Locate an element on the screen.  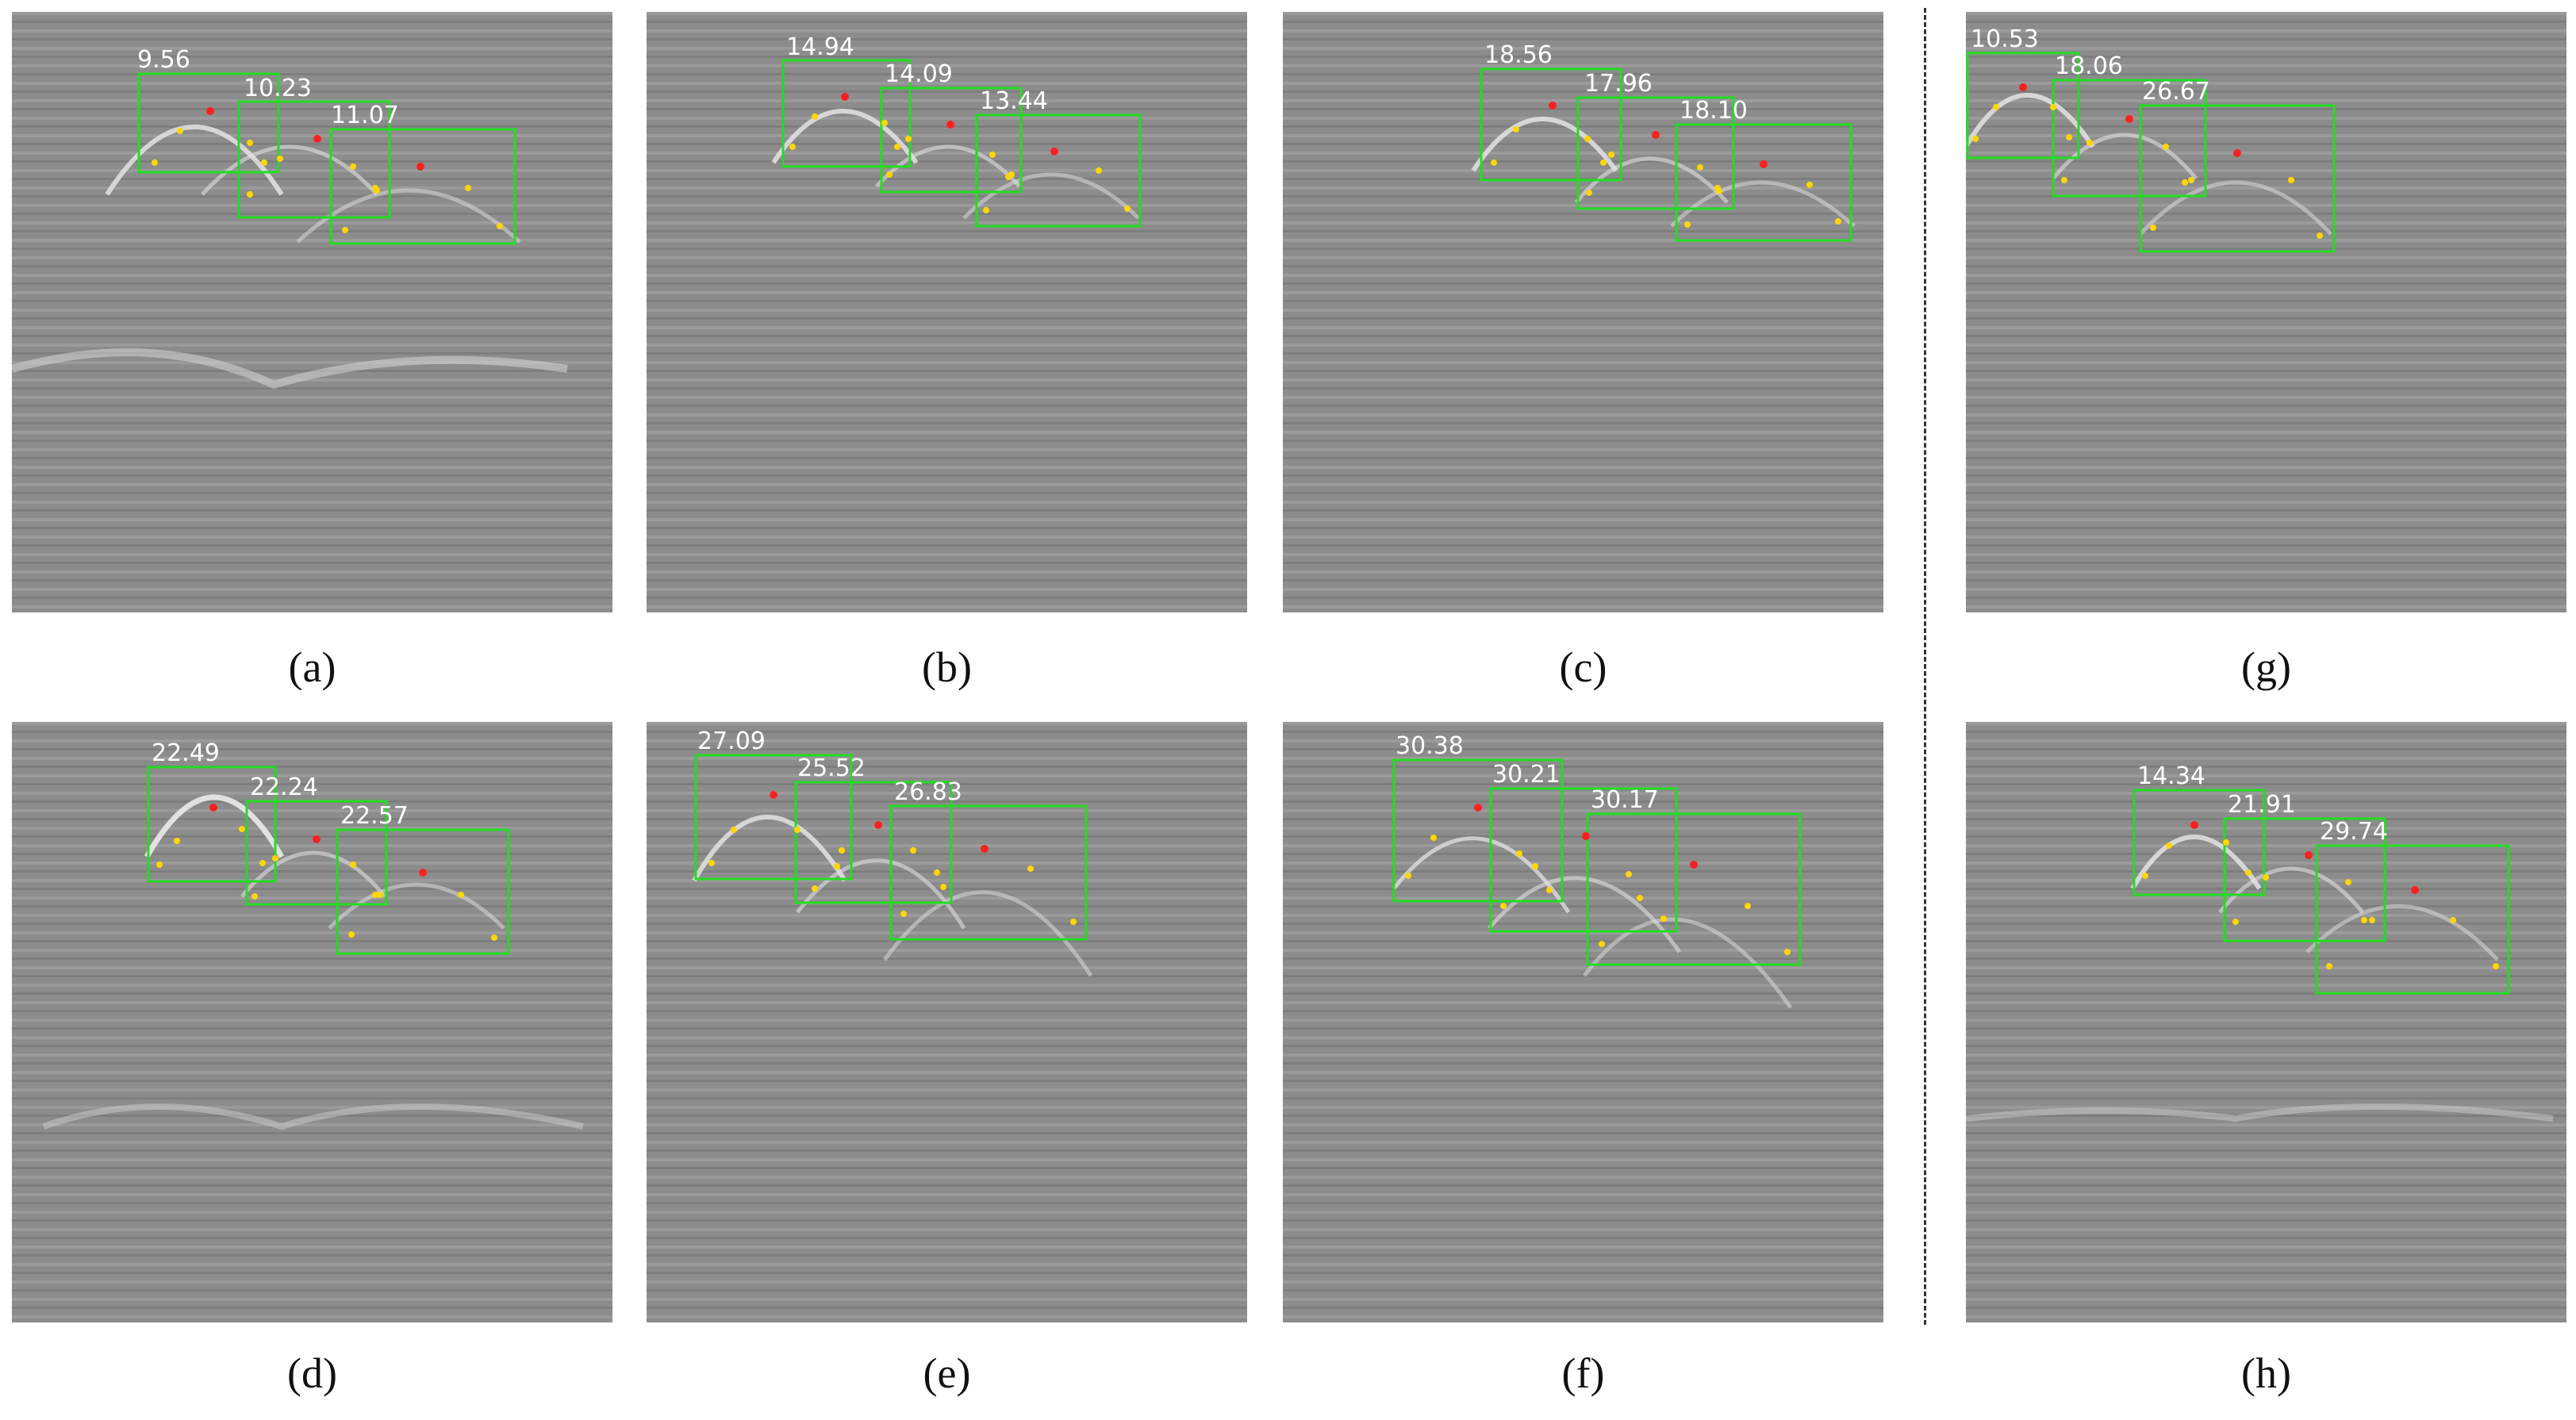
box-2-value: 30.21 is located at coordinates (1526, 775).